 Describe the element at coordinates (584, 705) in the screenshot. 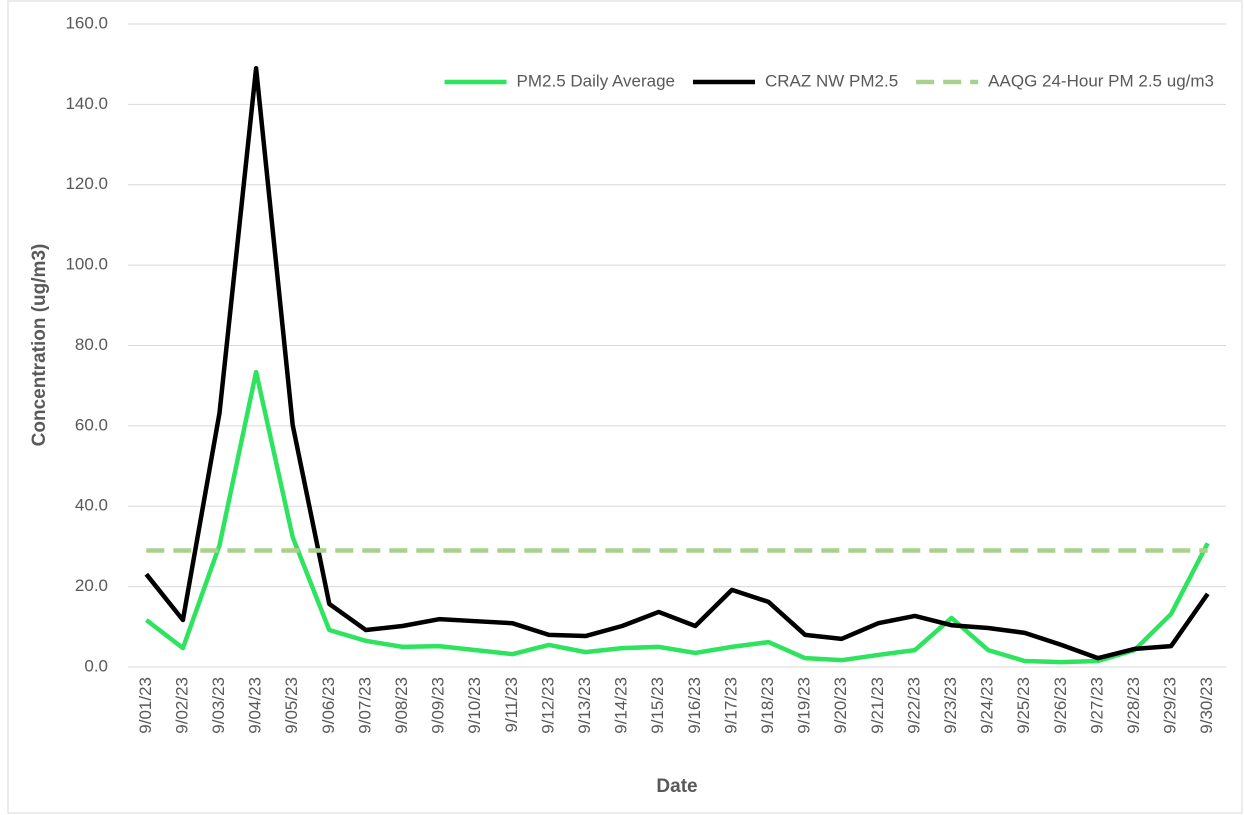

I see `x-tick-label: 9/13/23` at that location.